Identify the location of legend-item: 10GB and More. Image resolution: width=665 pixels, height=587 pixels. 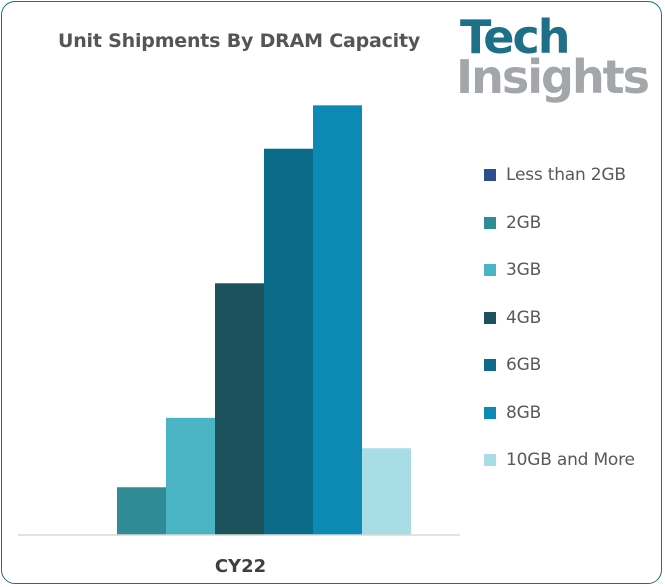
(569, 460).